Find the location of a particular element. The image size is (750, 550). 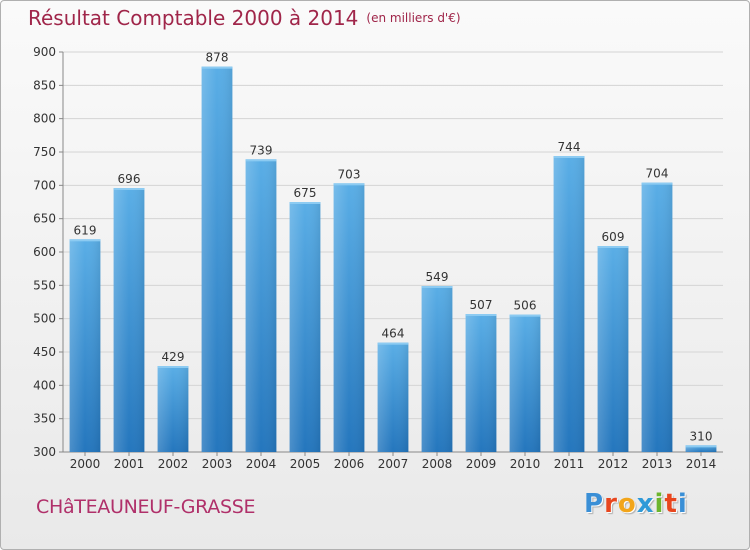

logo-letter: t is located at coordinates (671, 504).